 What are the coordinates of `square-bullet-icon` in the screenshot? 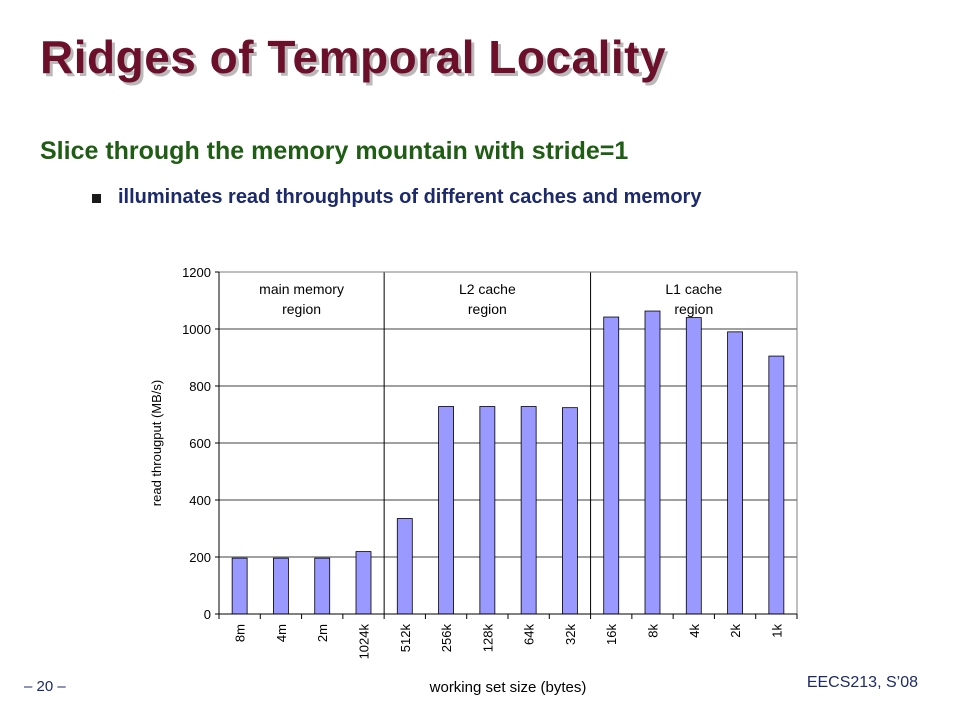 It's located at (96, 198).